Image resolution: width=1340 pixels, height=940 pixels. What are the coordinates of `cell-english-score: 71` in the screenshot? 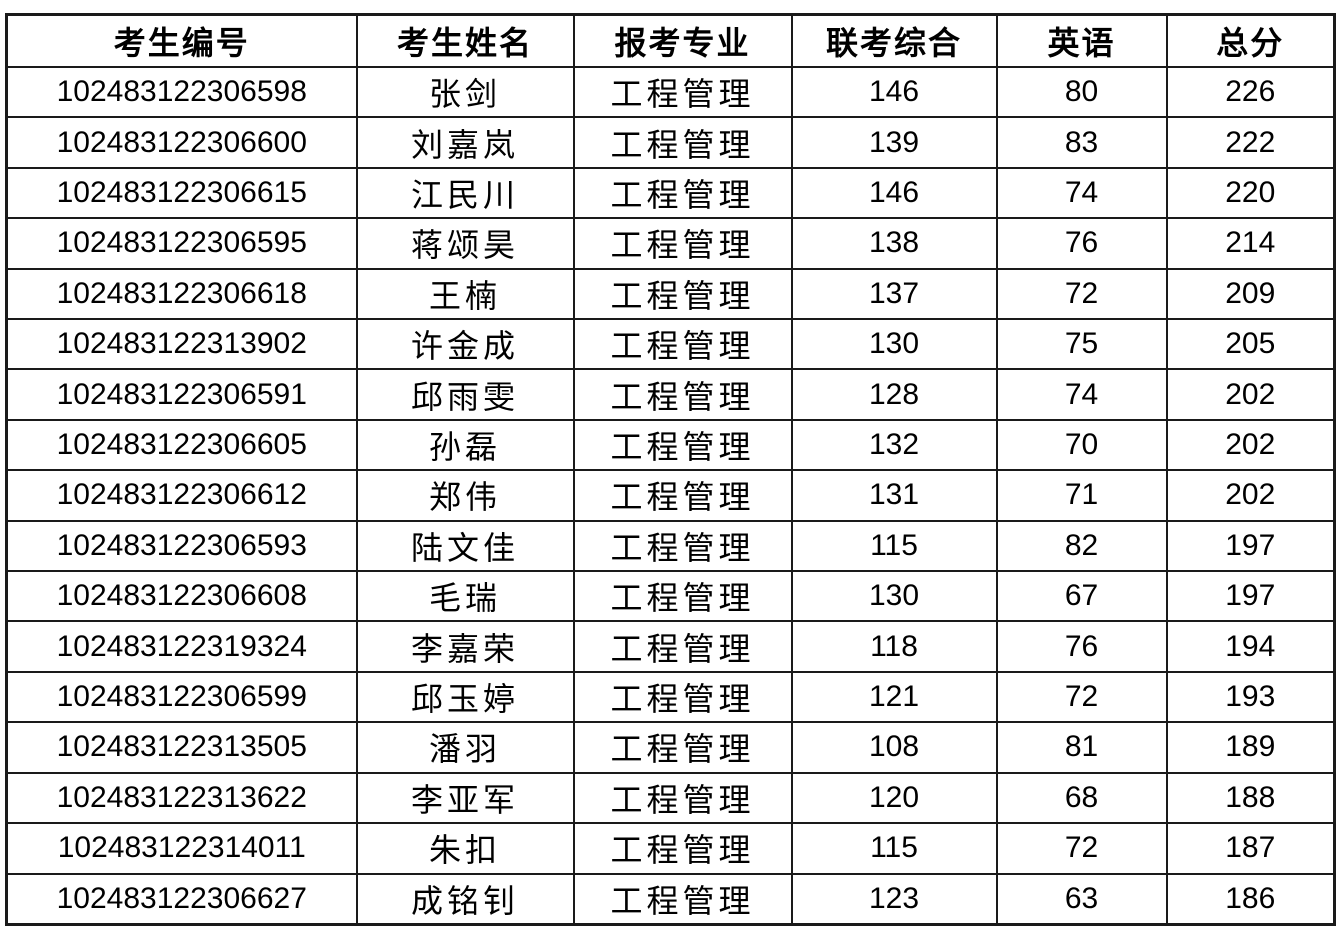 It's located at (1081, 495).